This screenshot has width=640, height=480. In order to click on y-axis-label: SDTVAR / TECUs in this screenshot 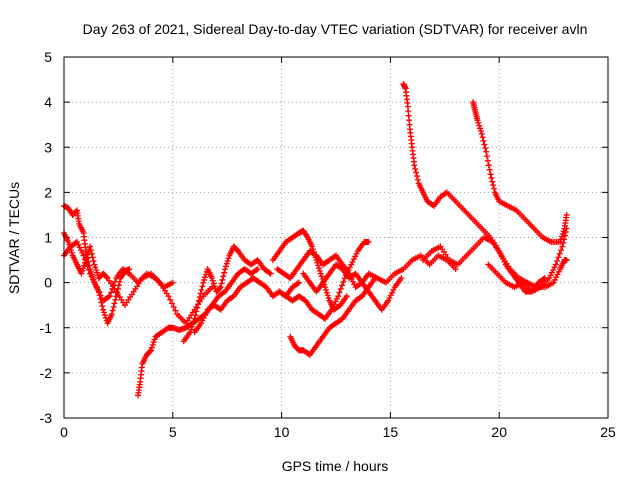, I will do `click(14, 238)`.